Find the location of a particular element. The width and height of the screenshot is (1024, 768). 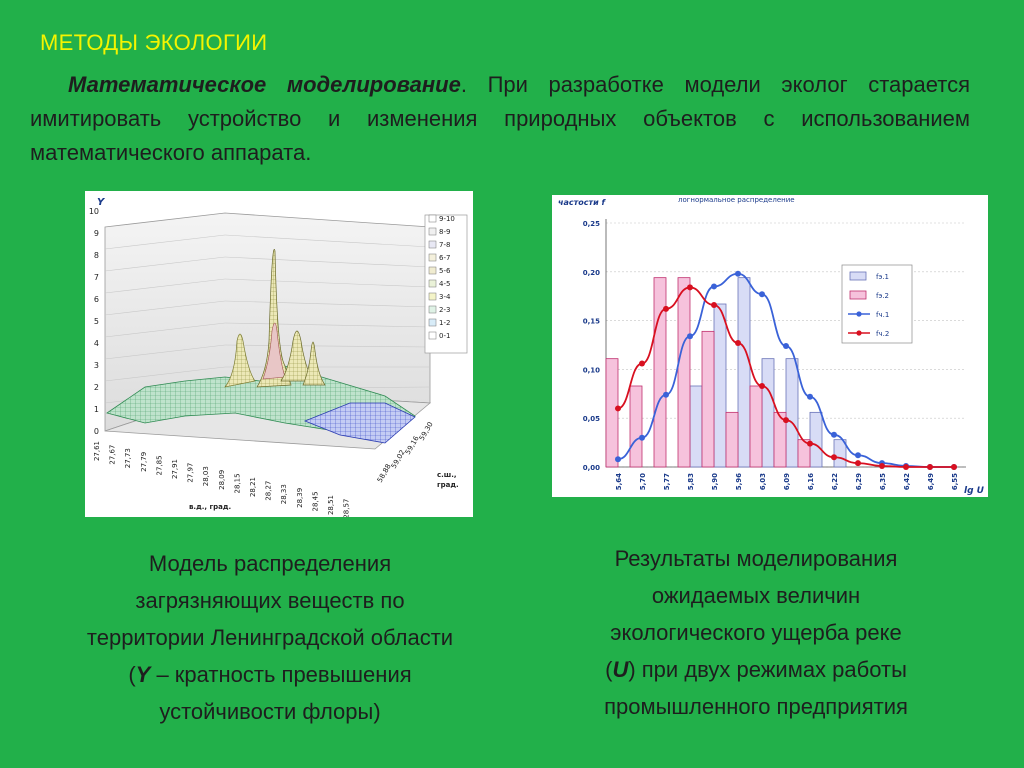

z-axis-label-line1: с.ш., is located at coordinates (447, 475).